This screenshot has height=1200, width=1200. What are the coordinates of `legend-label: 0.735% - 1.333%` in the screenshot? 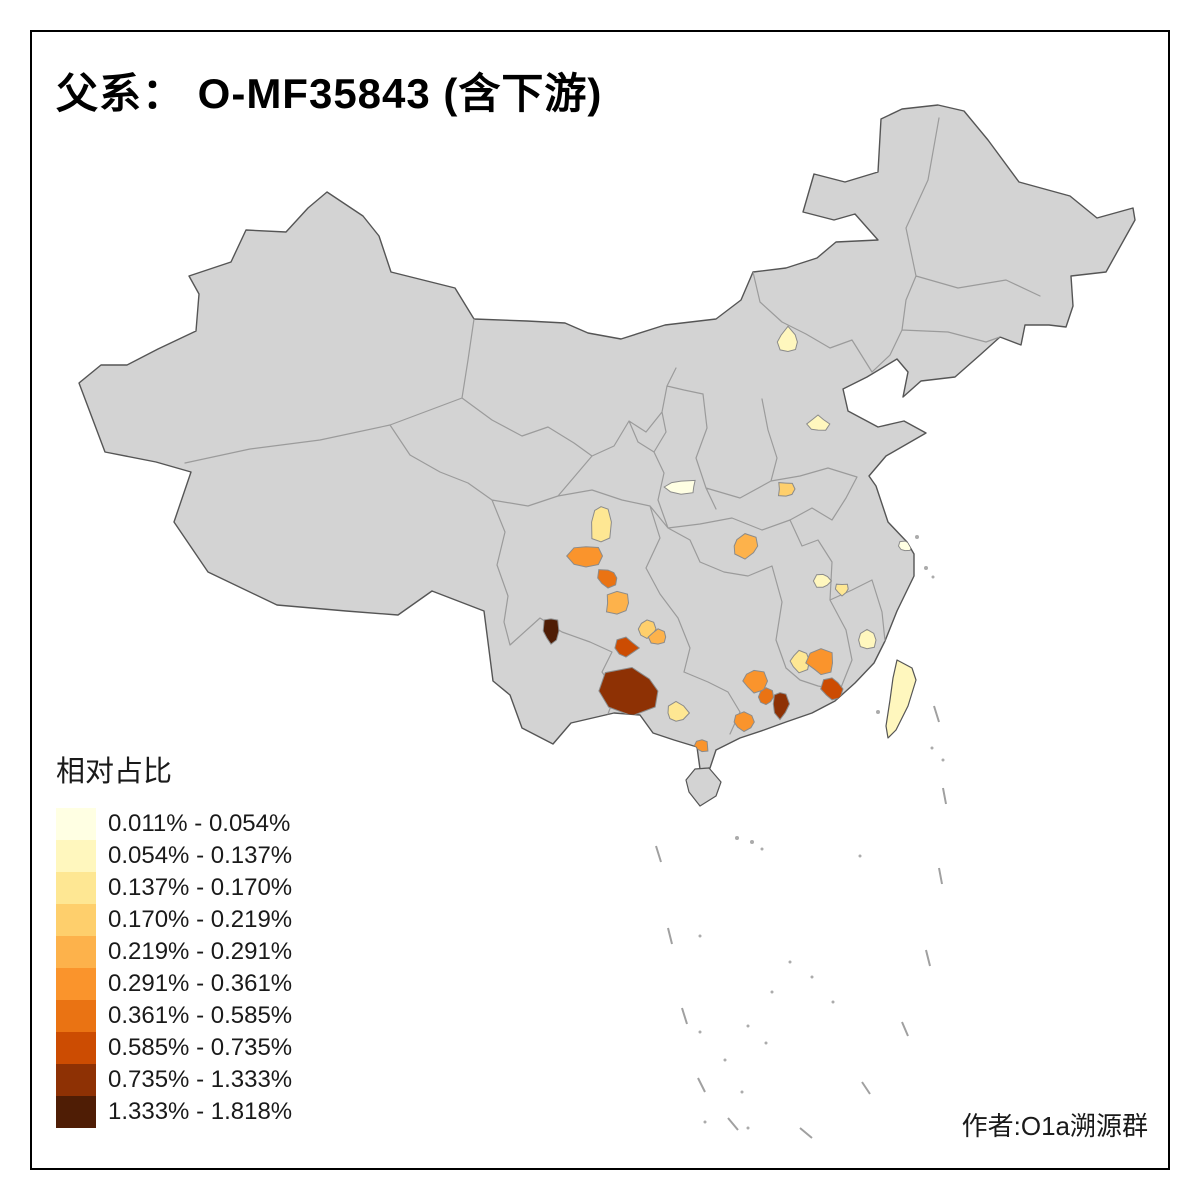 It's located at (200, 1079).